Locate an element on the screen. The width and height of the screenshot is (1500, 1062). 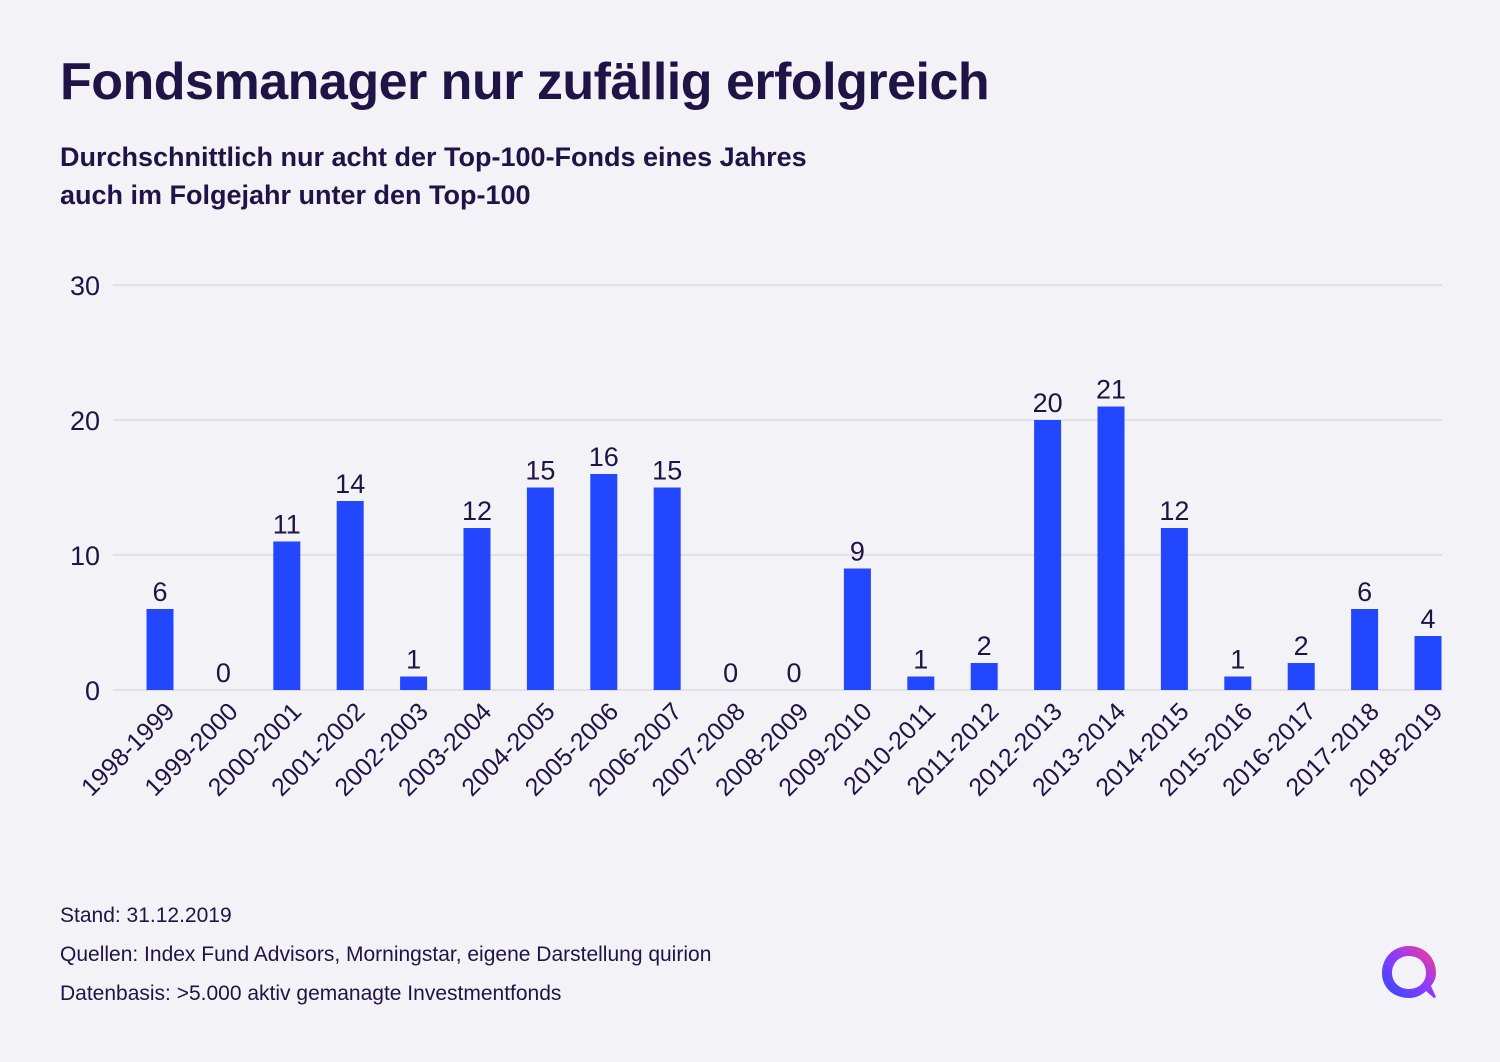
y-tick-label: 20 is located at coordinates (85, 421).